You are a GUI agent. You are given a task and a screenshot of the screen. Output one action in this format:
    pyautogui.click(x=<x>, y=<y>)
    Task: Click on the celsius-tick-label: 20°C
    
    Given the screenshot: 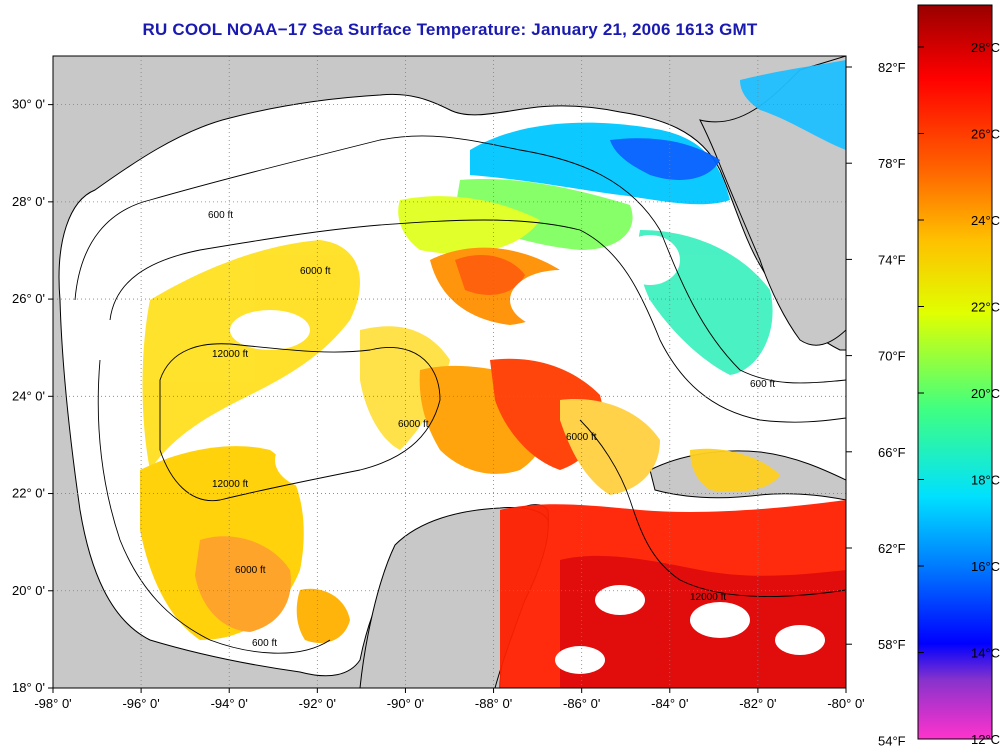 What is the action you would take?
    pyautogui.click(x=985, y=393)
    